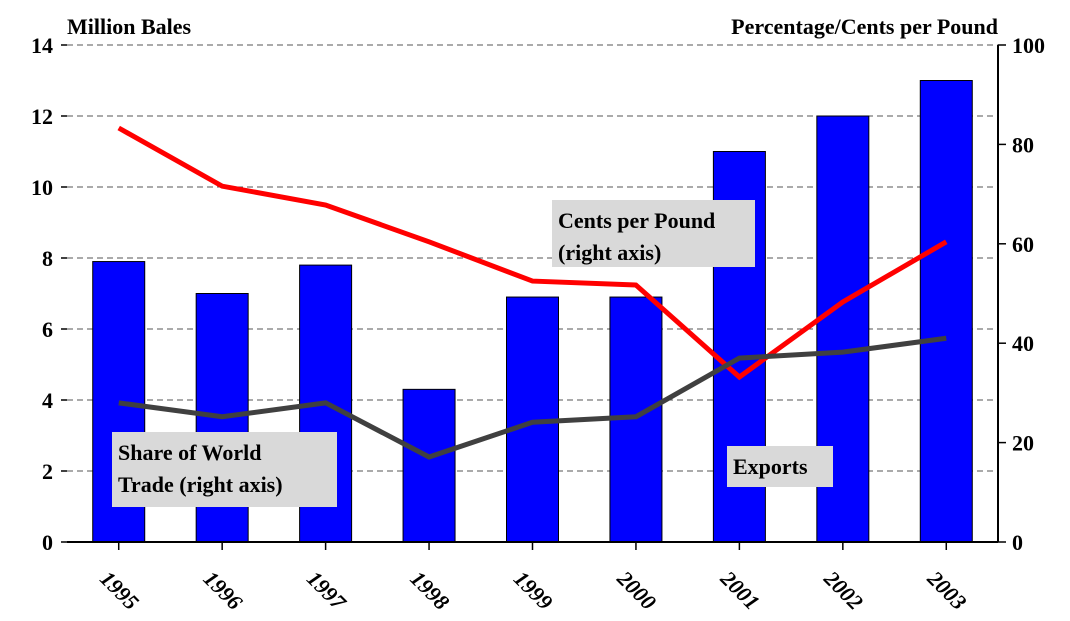 This screenshot has width=1070, height=621. Describe the element at coordinates (1023, 144) in the screenshot. I see `y2-tick-label: 80` at that location.